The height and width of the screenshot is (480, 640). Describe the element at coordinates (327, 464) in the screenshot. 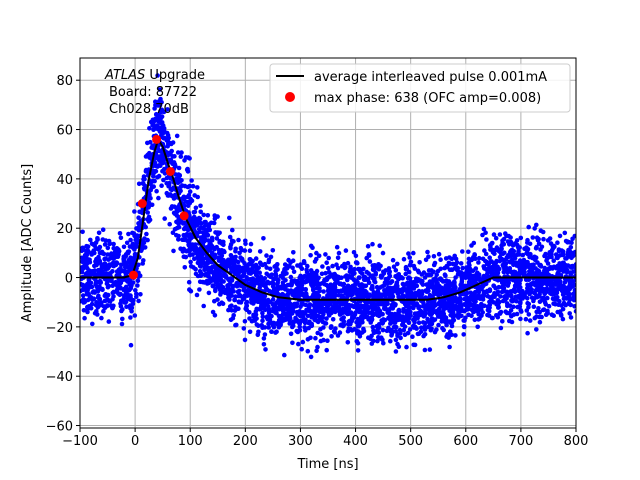

I see `x-axis-label: Time [ns]` at that location.